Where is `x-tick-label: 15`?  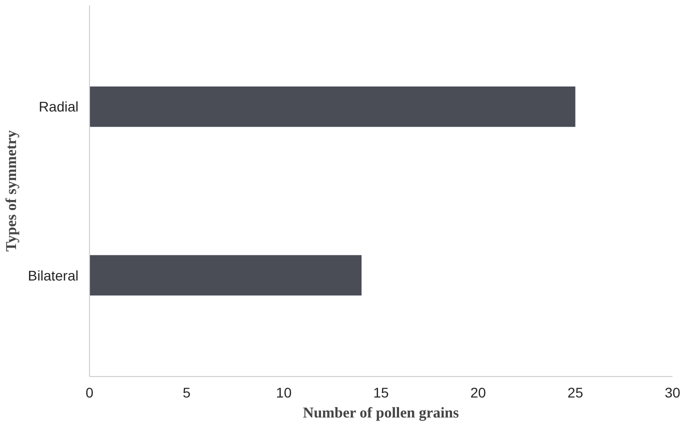
x-tick-label: 15 is located at coordinates (381, 392).